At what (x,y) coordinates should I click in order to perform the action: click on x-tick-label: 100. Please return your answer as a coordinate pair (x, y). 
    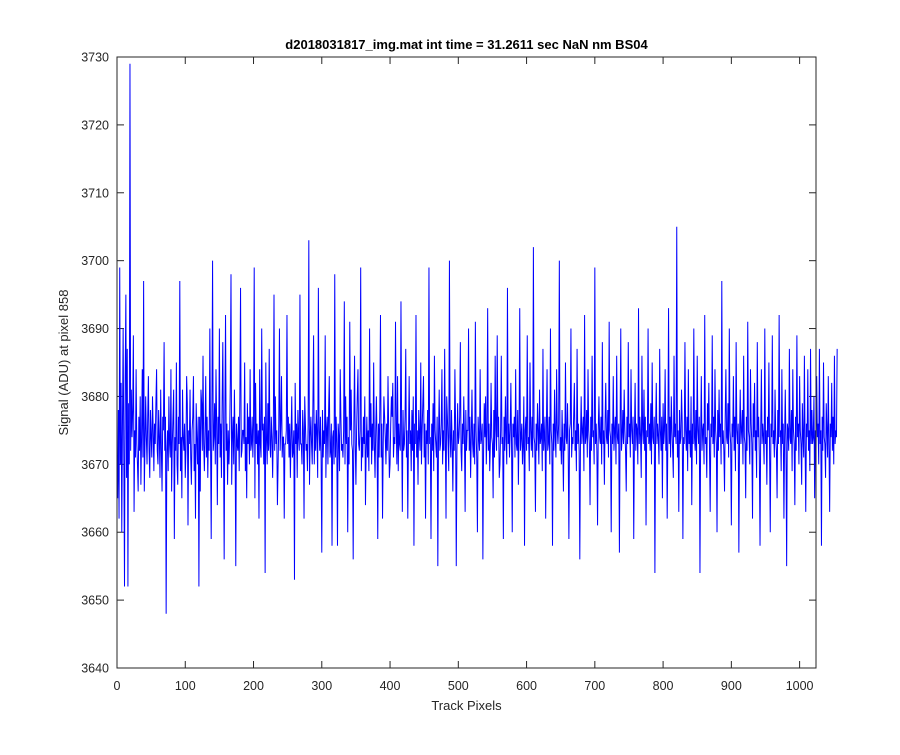
    Looking at the image, I should click on (185, 686).